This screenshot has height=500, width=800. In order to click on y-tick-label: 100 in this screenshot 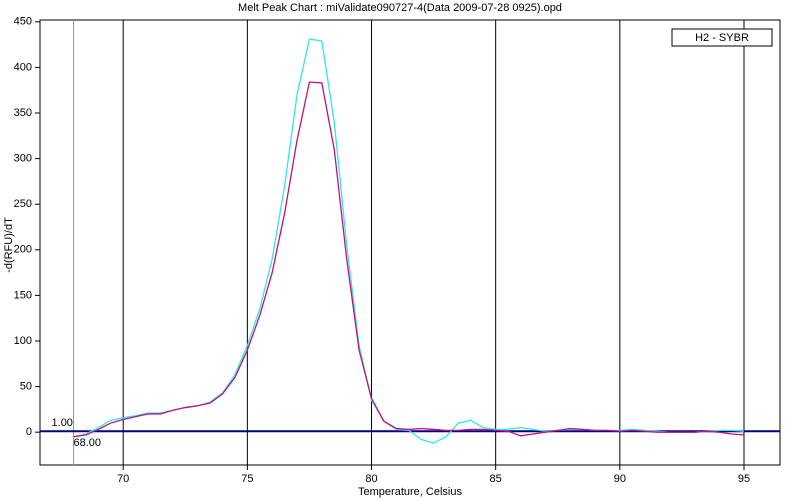, I will do `click(23, 341)`.